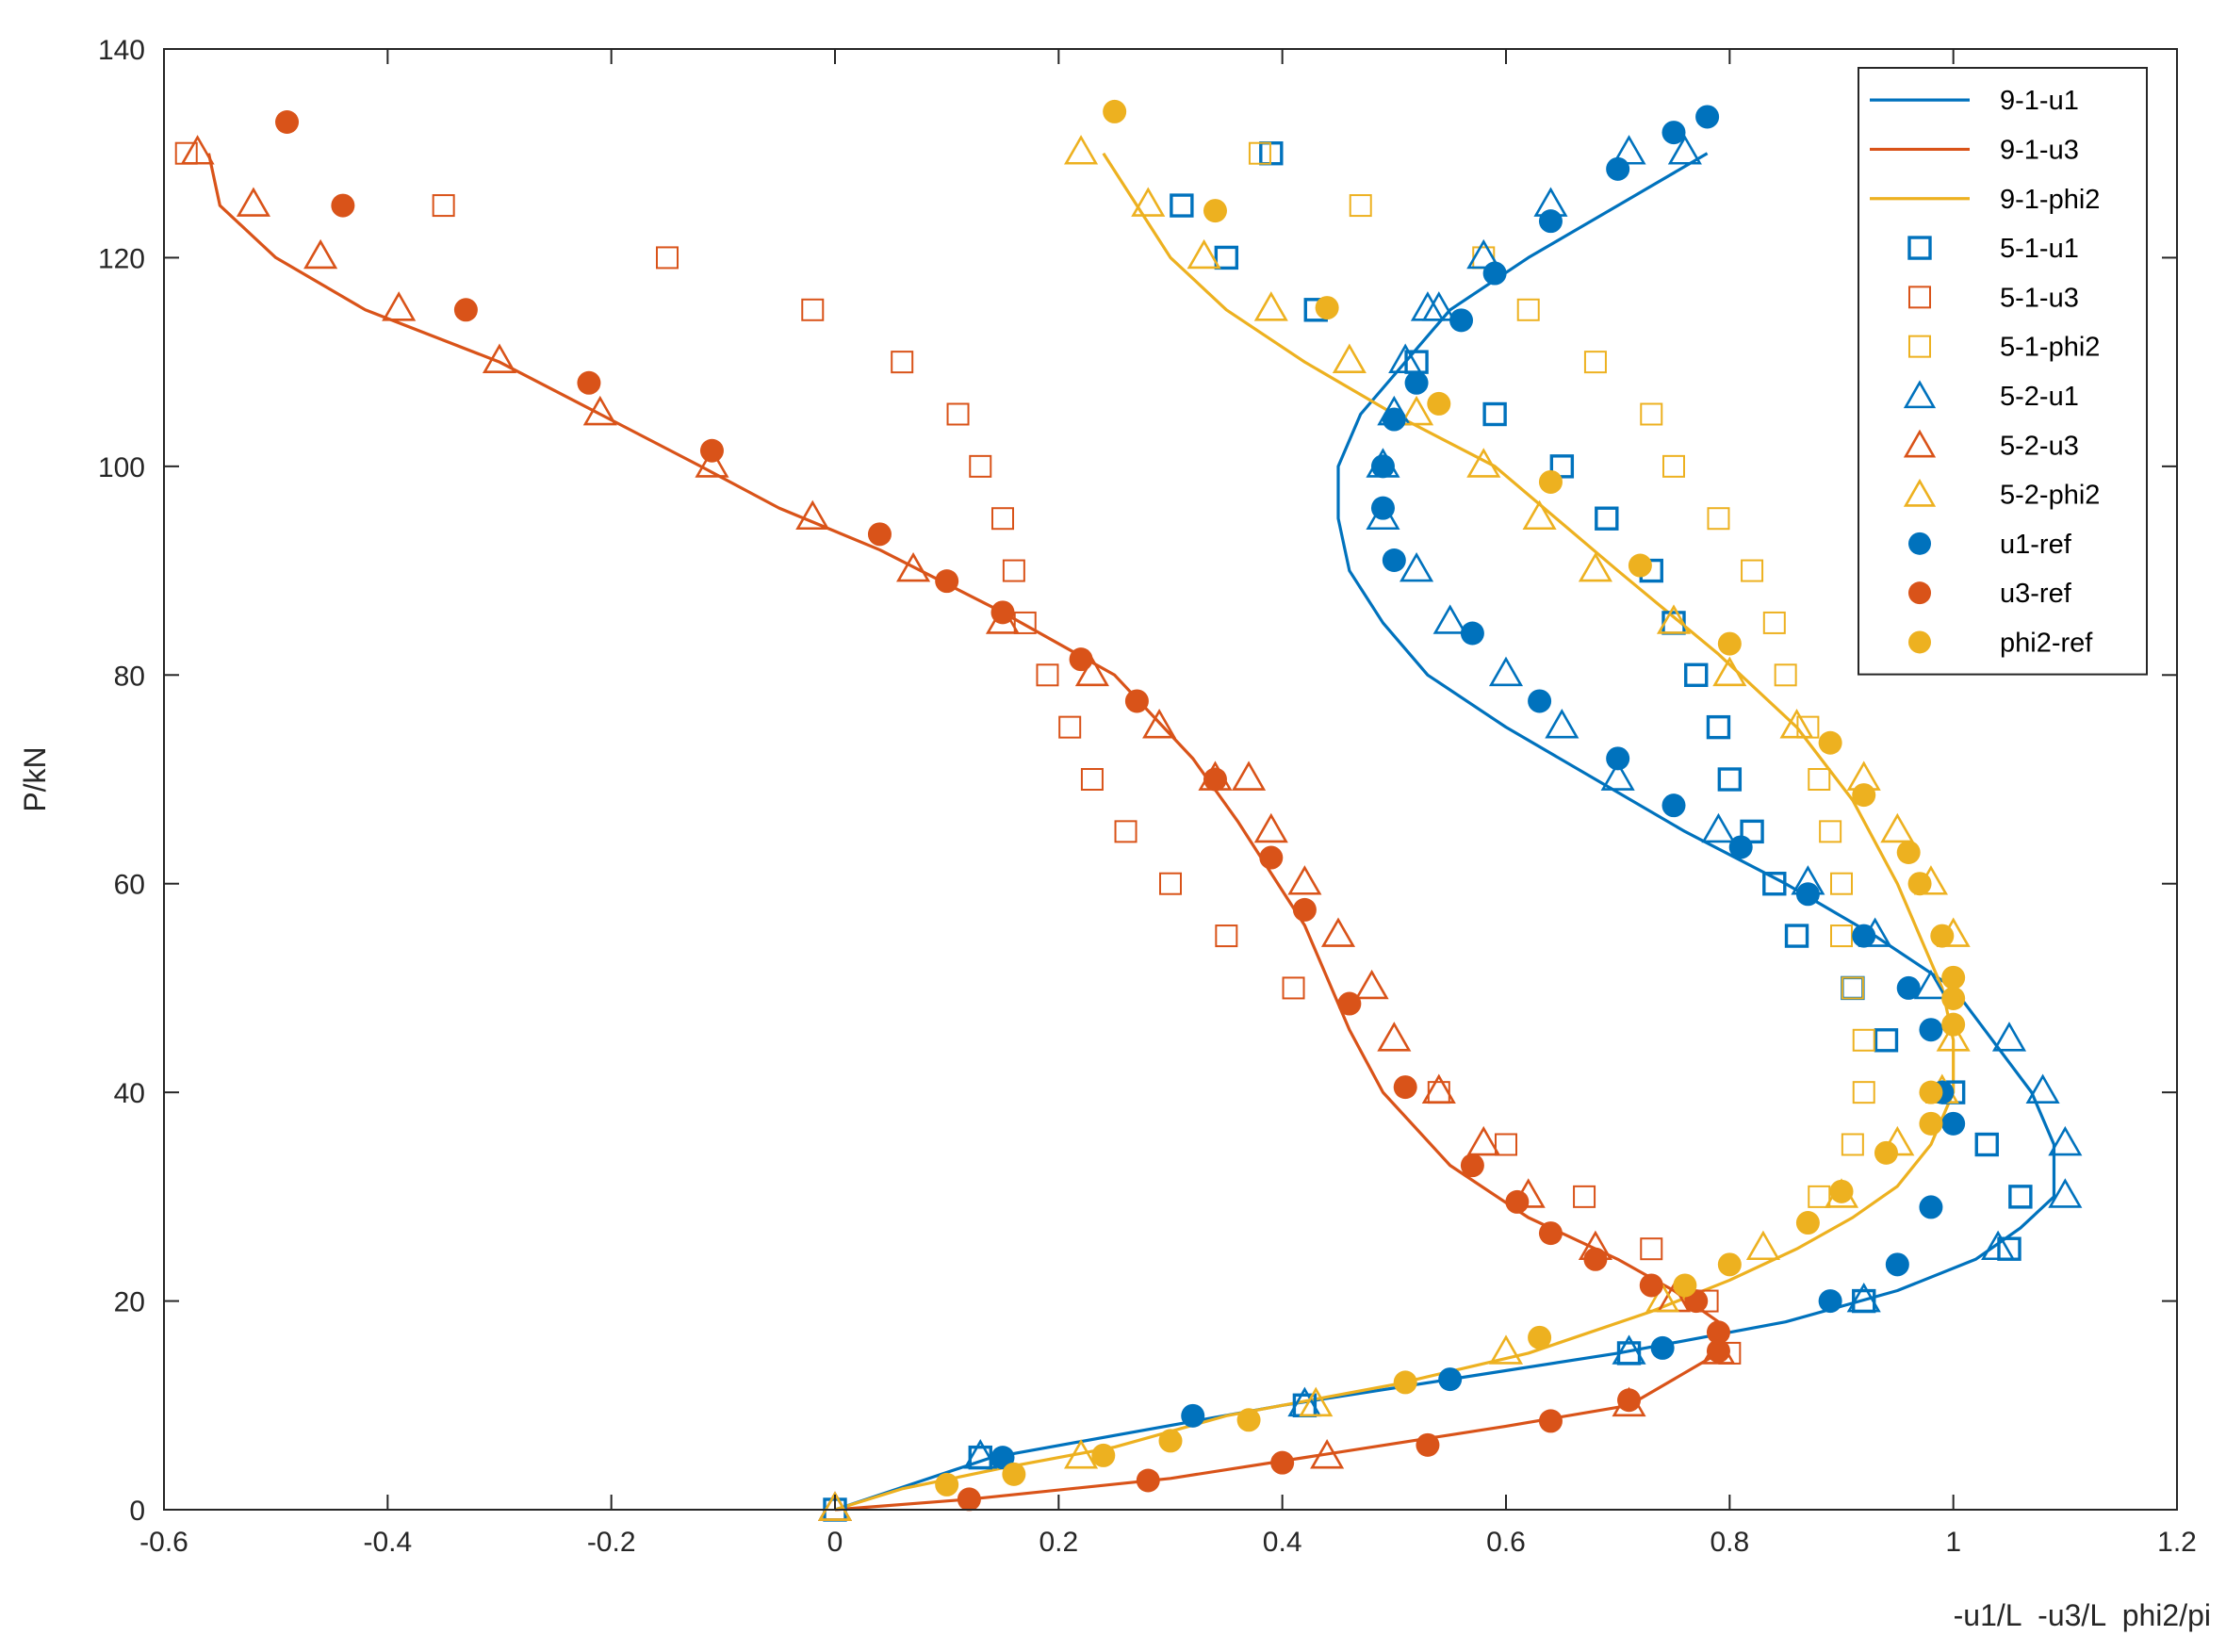 The width and height of the screenshot is (2226, 1652). Describe the element at coordinates (2004, 348) in the screenshot. I see `legend-item-5-1-phi2: 5-1-phi2` at that location.